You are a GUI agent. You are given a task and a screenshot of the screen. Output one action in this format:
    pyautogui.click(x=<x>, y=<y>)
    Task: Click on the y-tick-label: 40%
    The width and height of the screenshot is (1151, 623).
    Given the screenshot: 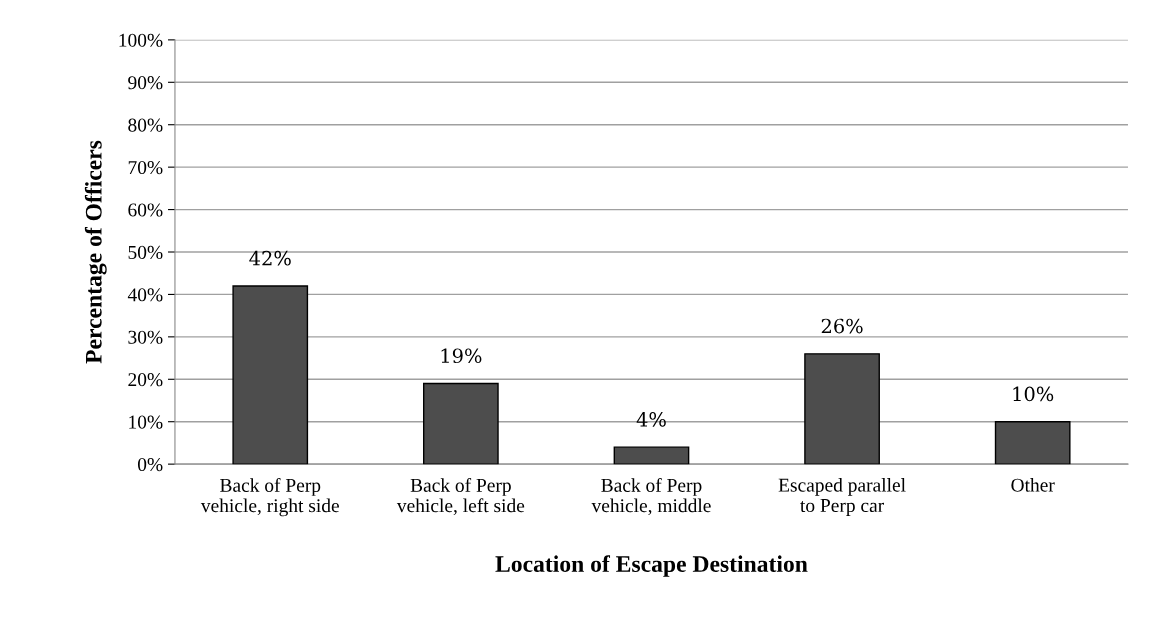 What is the action you would take?
    pyautogui.click(x=145, y=295)
    